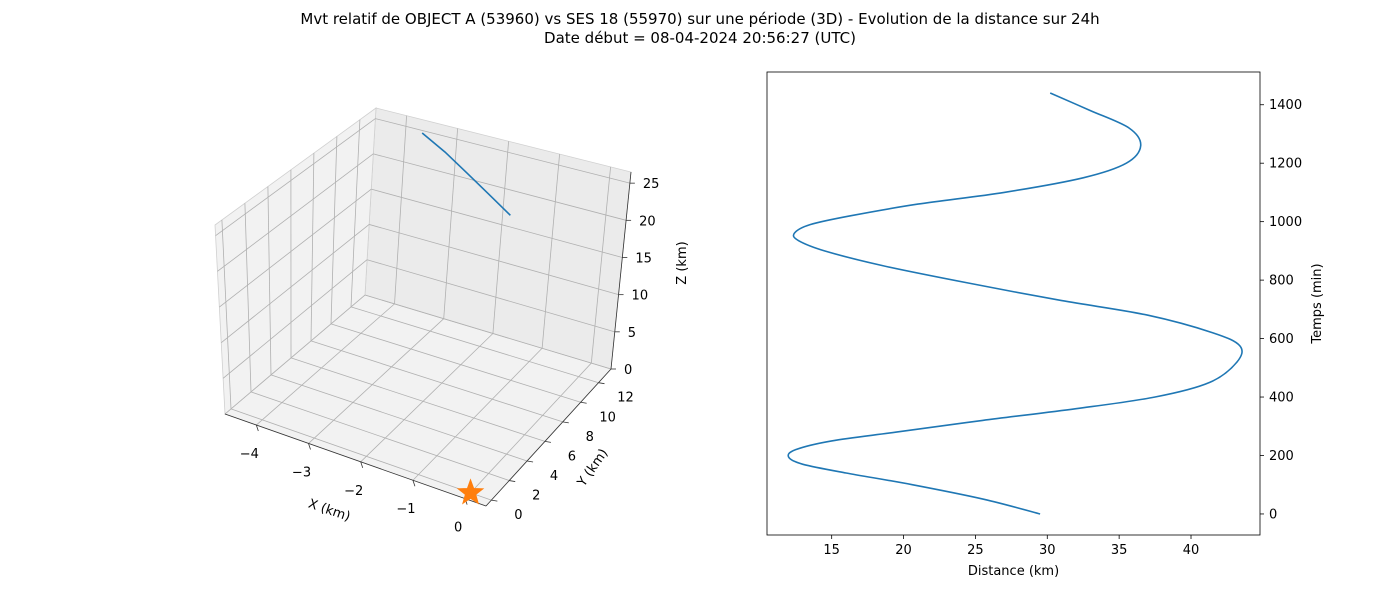 This screenshot has width=1400, height=600. Describe the element at coordinates (607, 417) in the screenshot. I see `y-tick-label: 10` at that location.